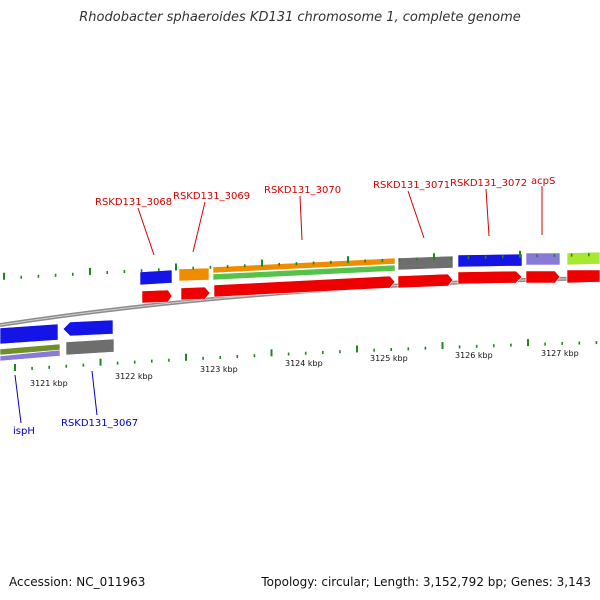  What do you see at coordinates (583, 258) in the screenshot?
I see `feature-lime` at bounding box center [583, 258].